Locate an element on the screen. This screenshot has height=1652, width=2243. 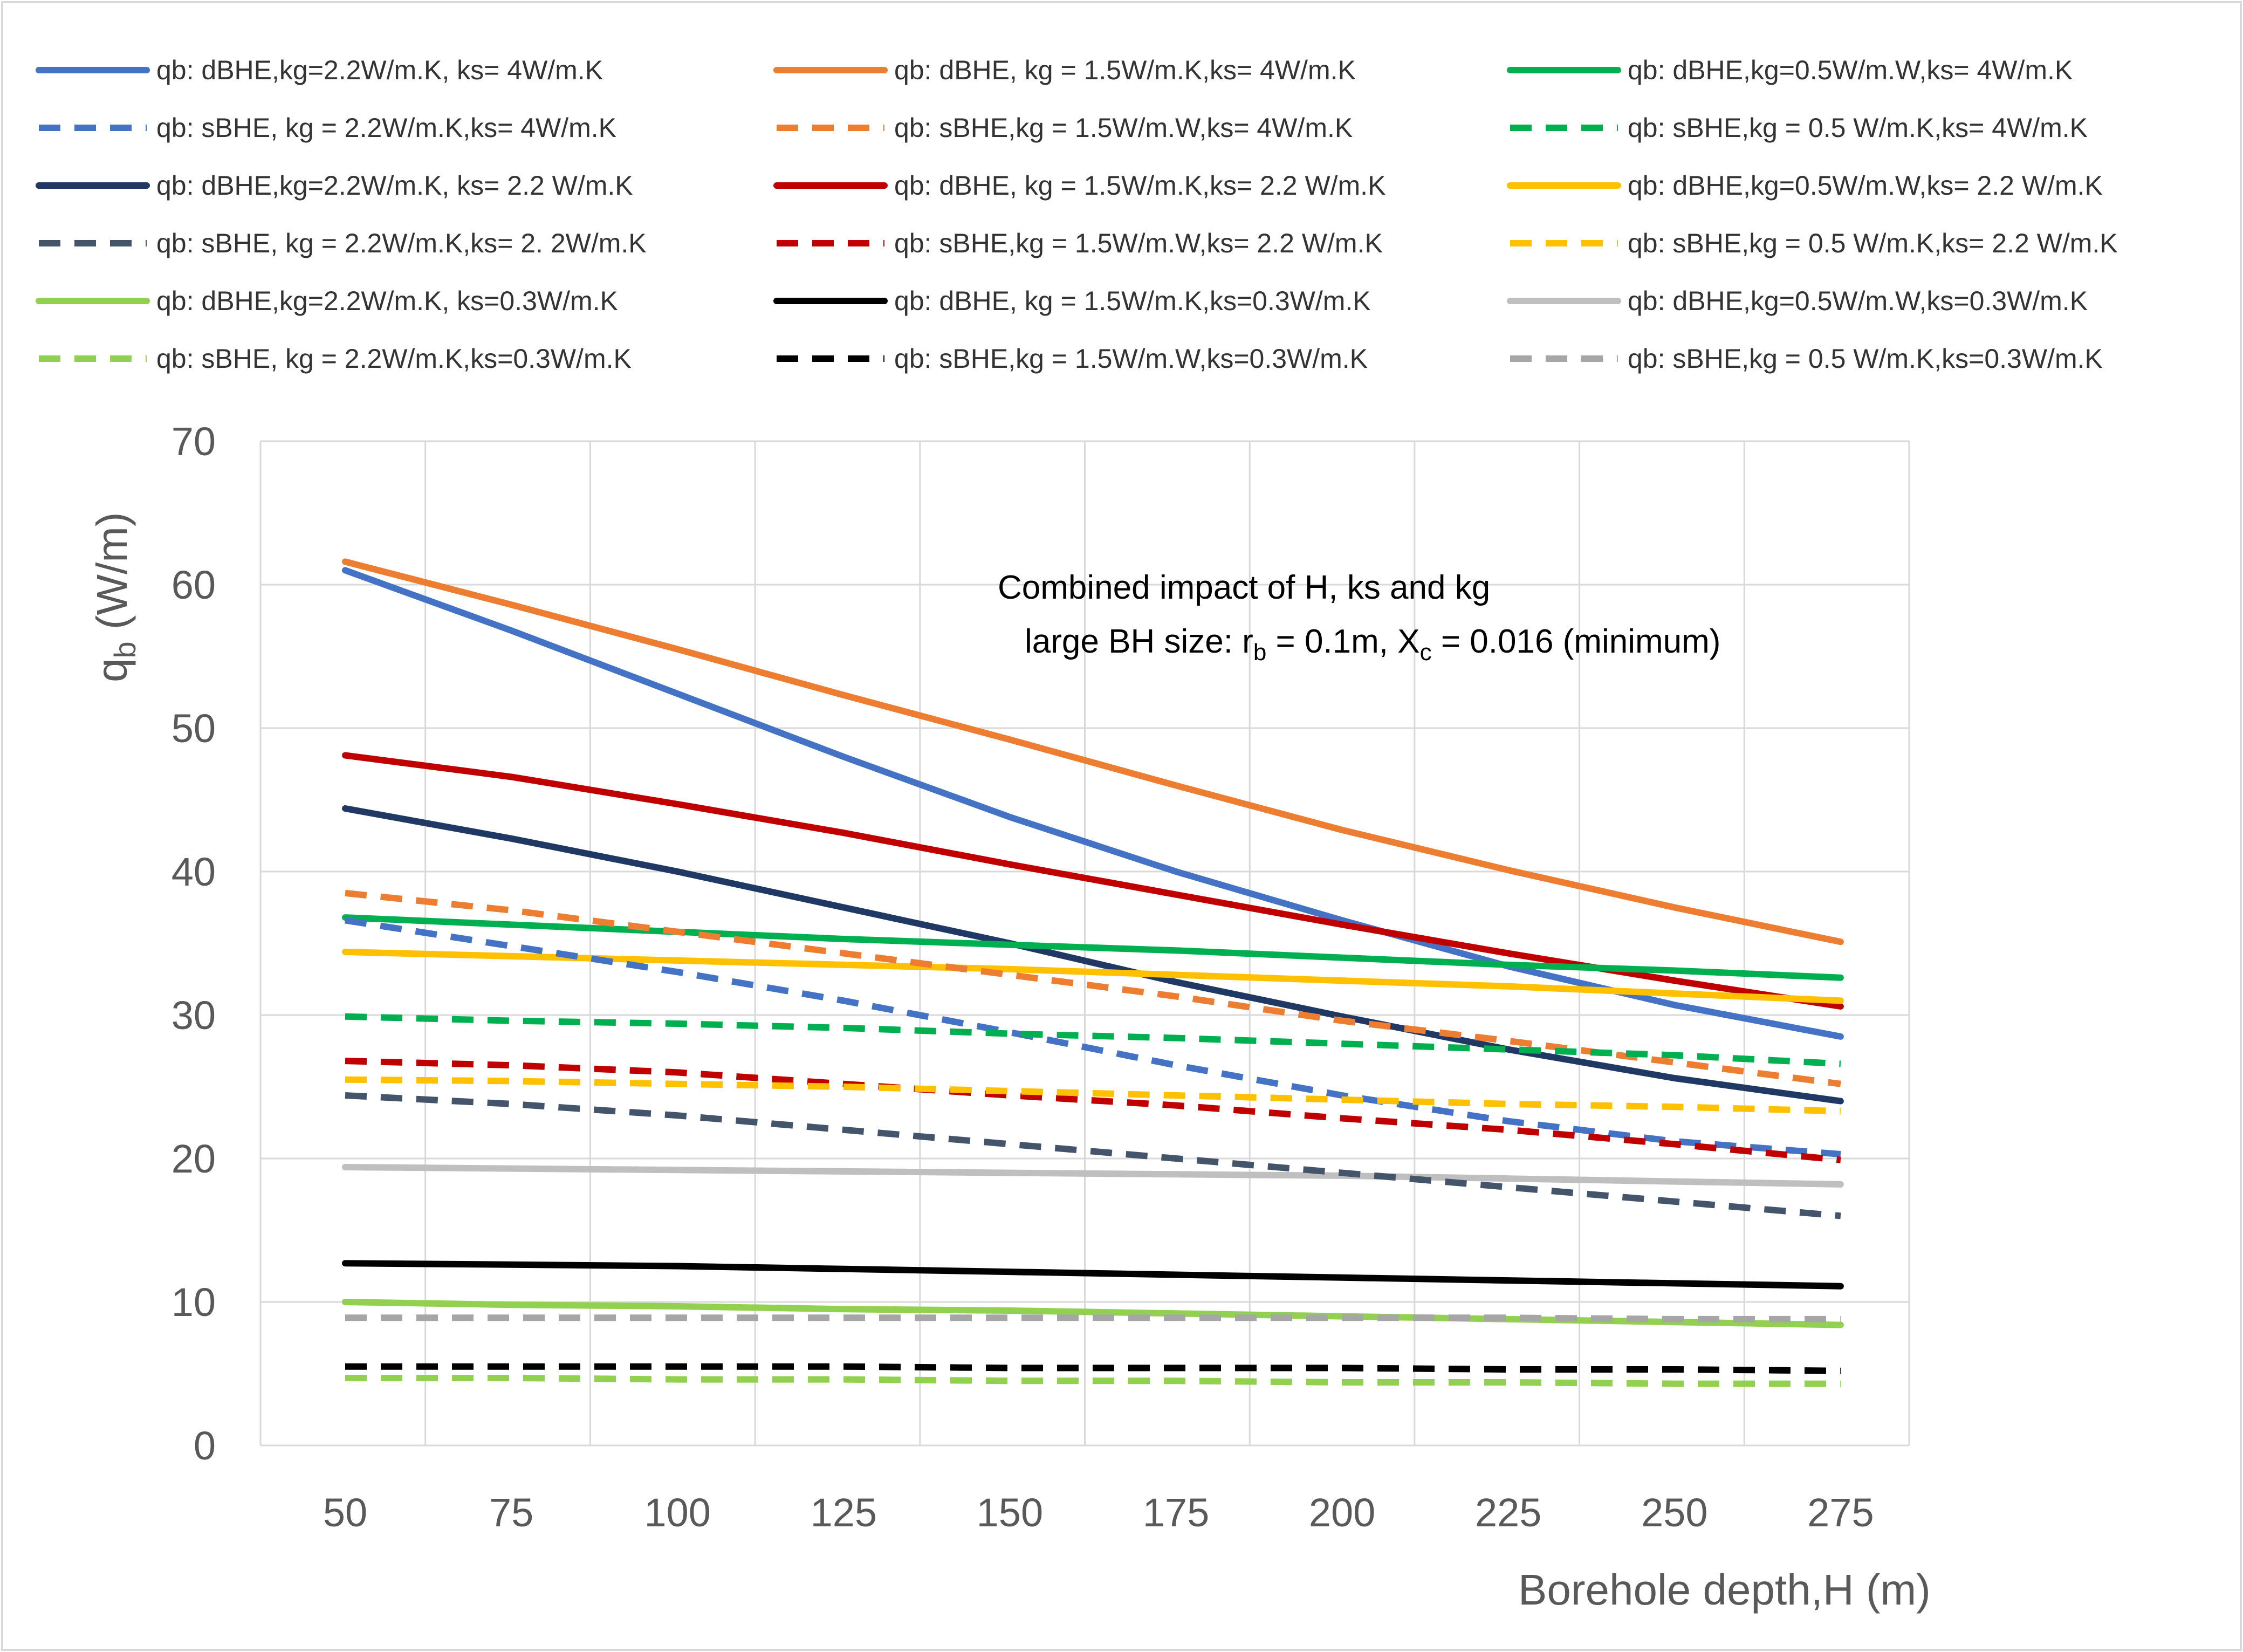
x-tick-label: 200 is located at coordinates (1342, 1512).